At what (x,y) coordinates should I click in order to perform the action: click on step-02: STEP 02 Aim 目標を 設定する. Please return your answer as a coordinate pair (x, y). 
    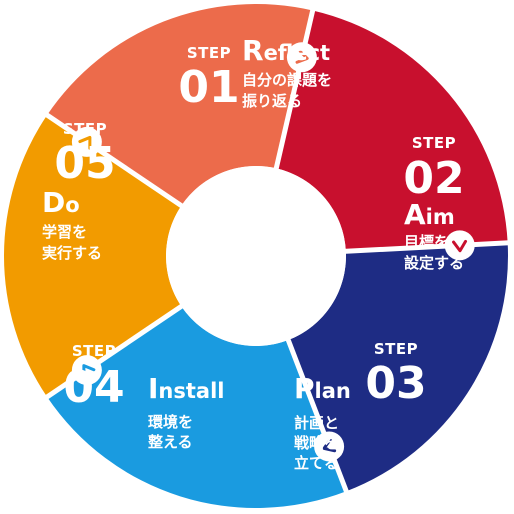
    Looking at the image, I should click on (433, 203).